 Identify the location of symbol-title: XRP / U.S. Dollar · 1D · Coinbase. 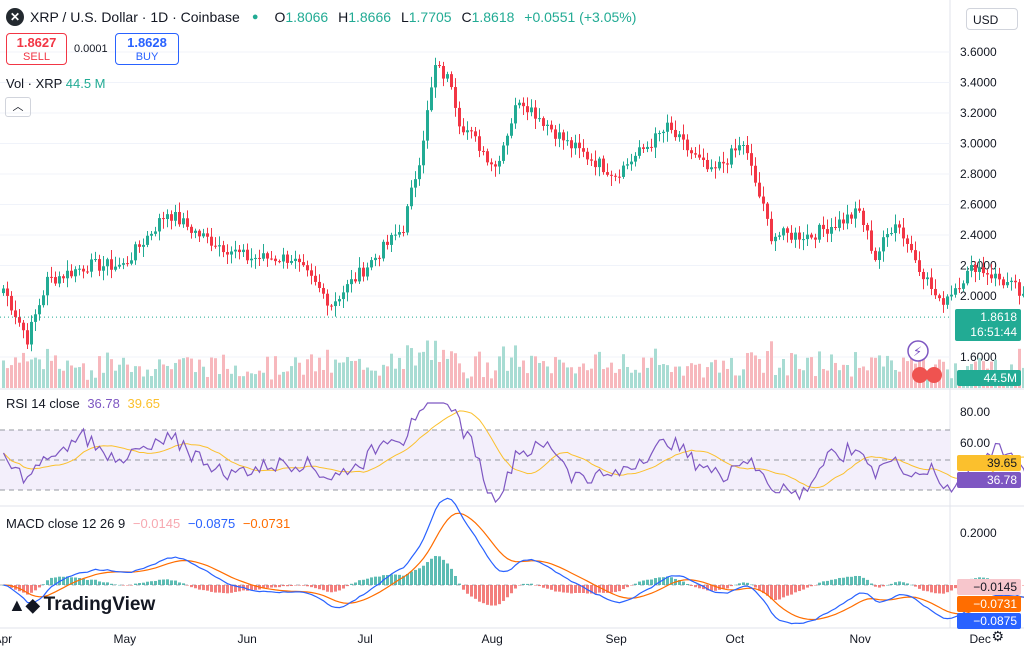
(135, 17).